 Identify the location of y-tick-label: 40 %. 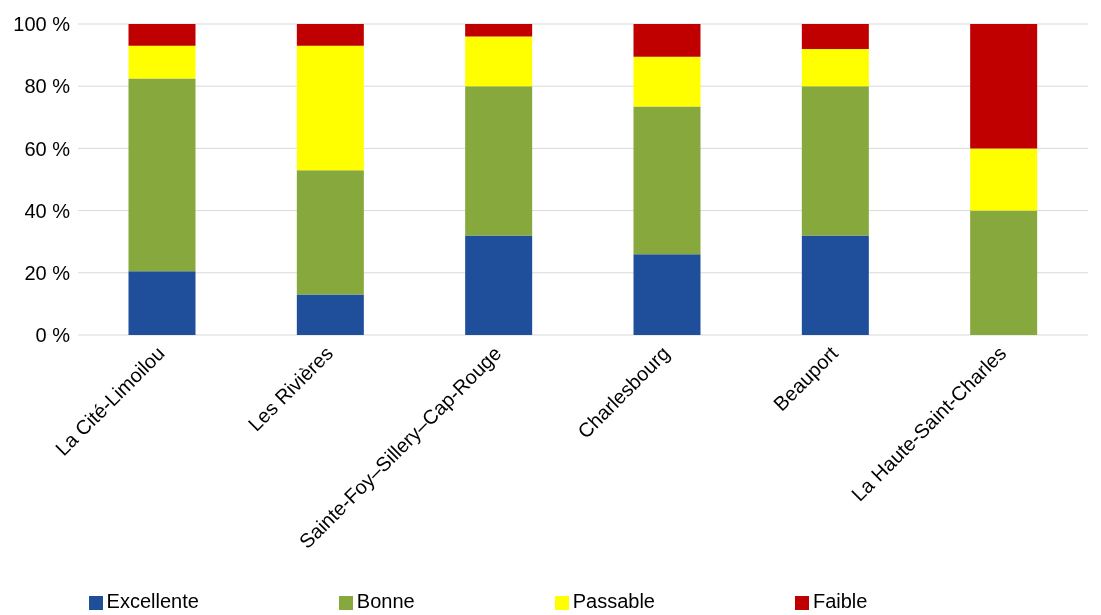
(47, 210).